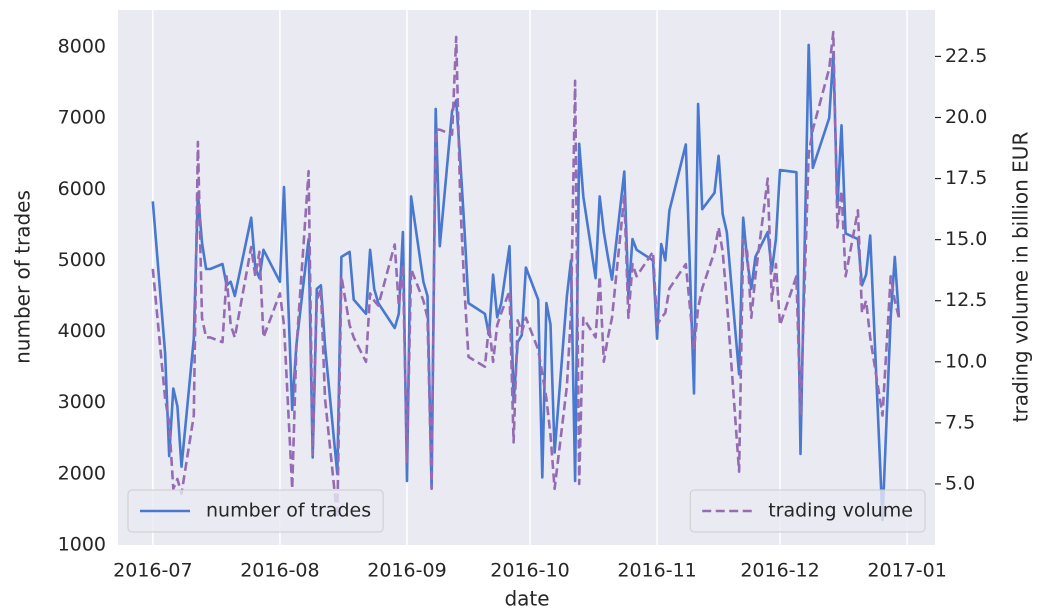 This screenshot has height=616, width=1040. Describe the element at coordinates (966, 239) in the screenshot. I see `y2-tick-label: 15.0` at that location.